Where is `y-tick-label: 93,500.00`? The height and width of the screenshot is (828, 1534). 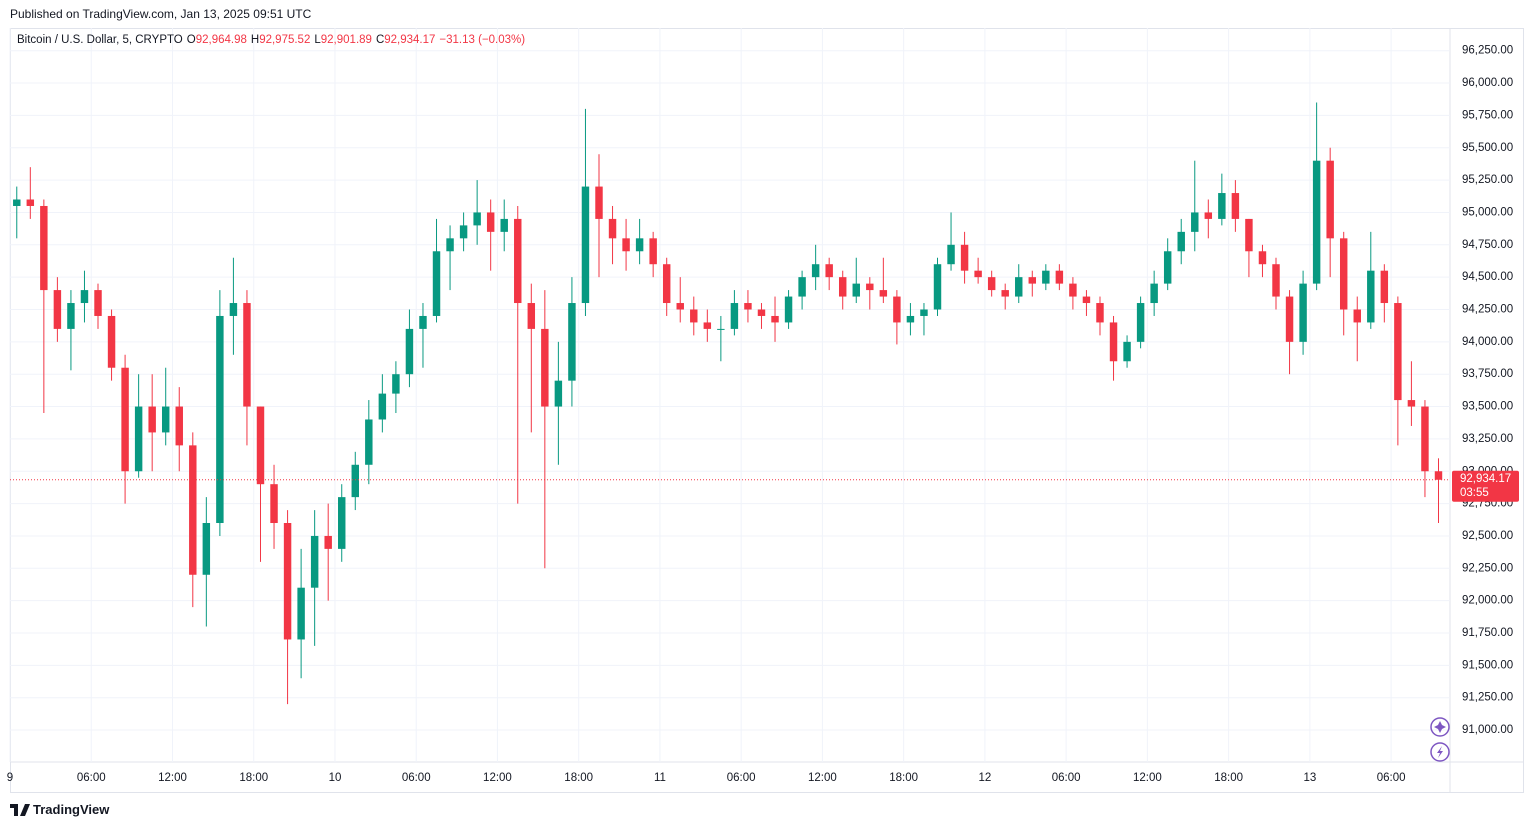 y-tick-label: 93,500.00 is located at coordinates (1487, 407).